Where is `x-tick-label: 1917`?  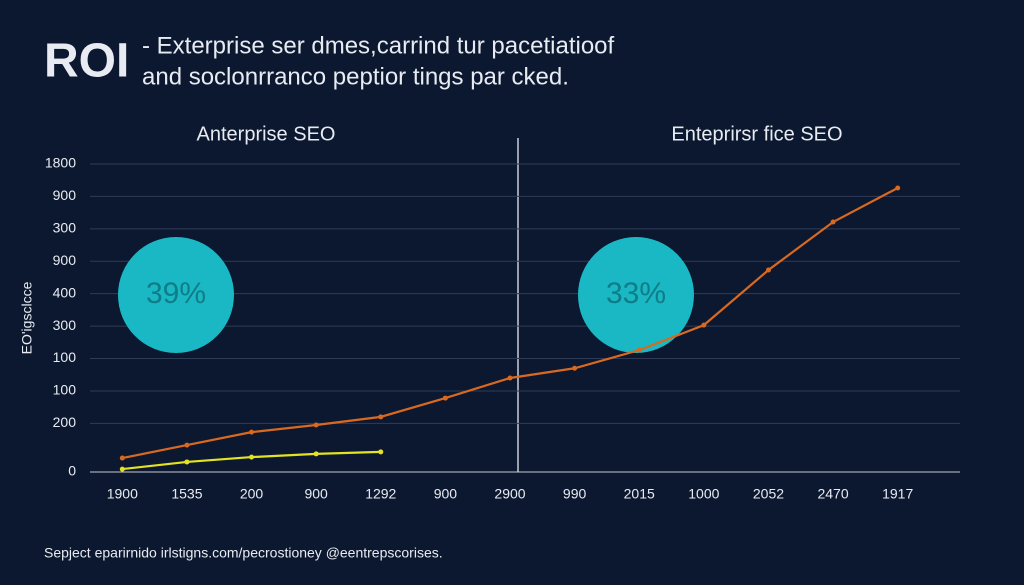
x-tick-label: 1917 is located at coordinates (897, 494).